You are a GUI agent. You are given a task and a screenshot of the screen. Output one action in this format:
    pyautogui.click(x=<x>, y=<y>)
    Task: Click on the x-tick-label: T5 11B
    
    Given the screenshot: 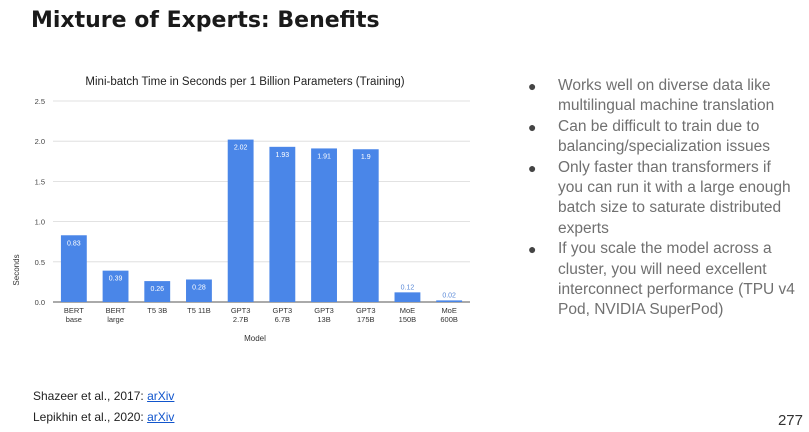 What is the action you would take?
    pyautogui.click(x=199, y=310)
    